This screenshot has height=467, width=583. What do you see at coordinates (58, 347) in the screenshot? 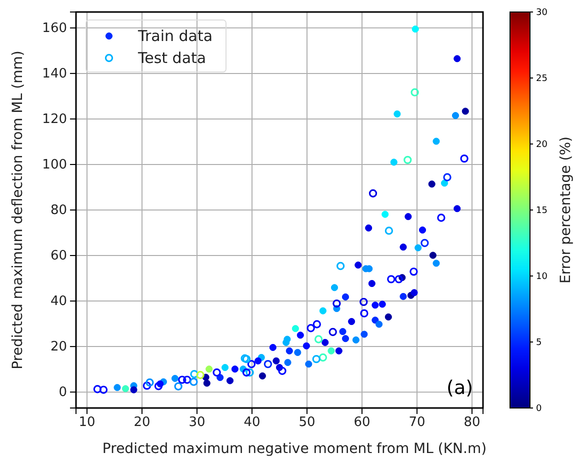
I see `y-tick-label: 20` at bounding box center [58, 347].